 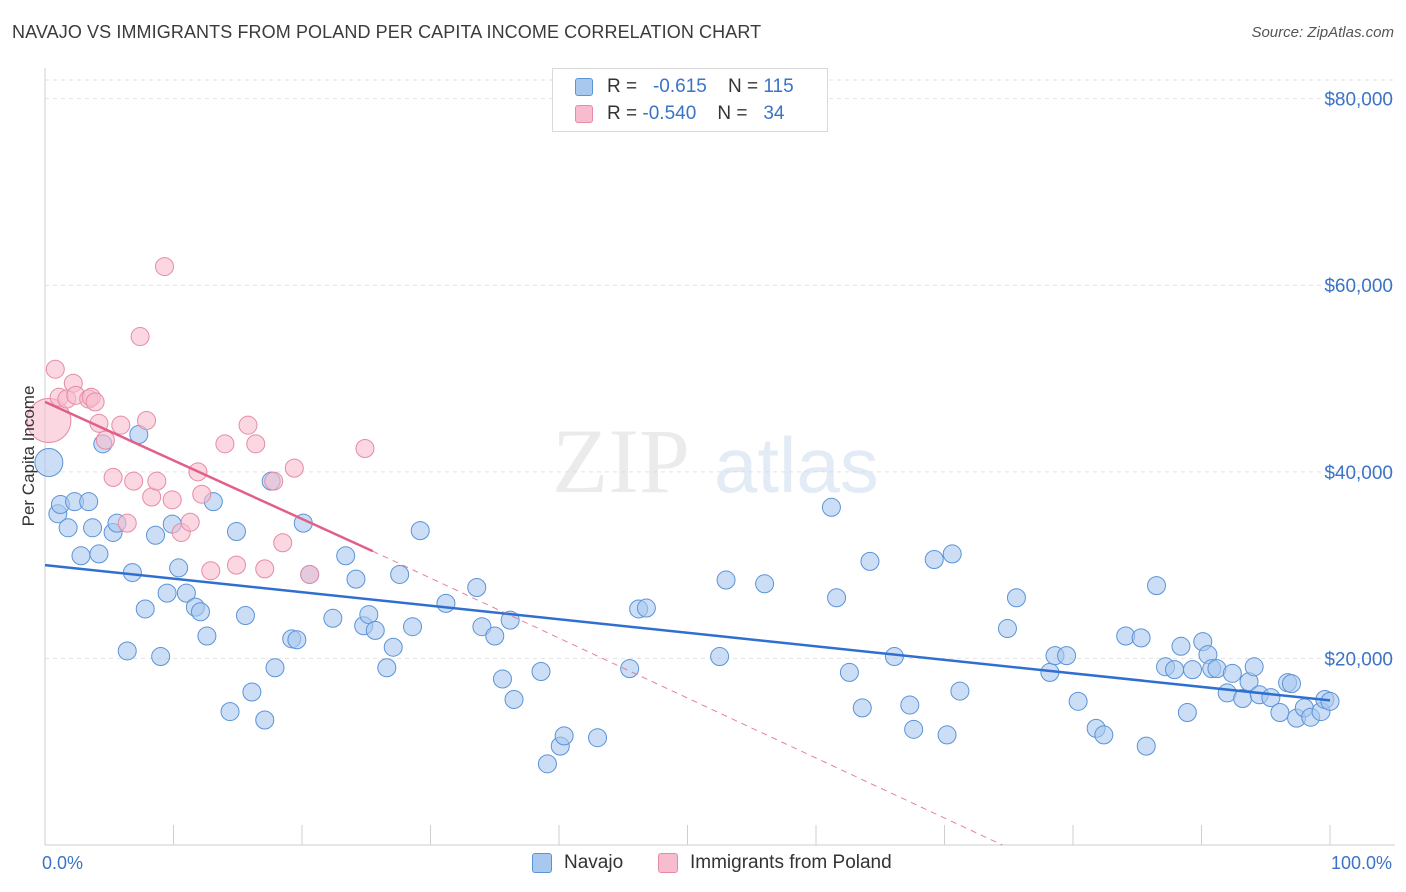 I want to click on navajo-n-value: 115, so click(x=778, y=86).